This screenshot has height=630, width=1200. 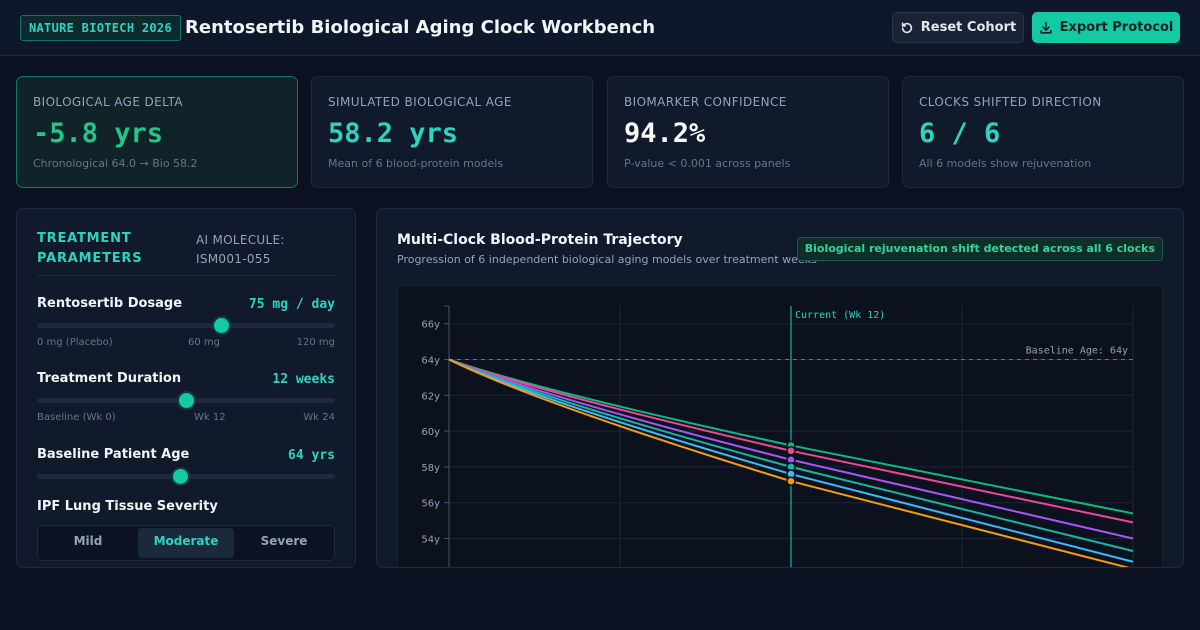 What do you see at coordinates (430, 325) in the screenshot?
I see `y-tick-label: 66y` at bounding box center [430, 325].